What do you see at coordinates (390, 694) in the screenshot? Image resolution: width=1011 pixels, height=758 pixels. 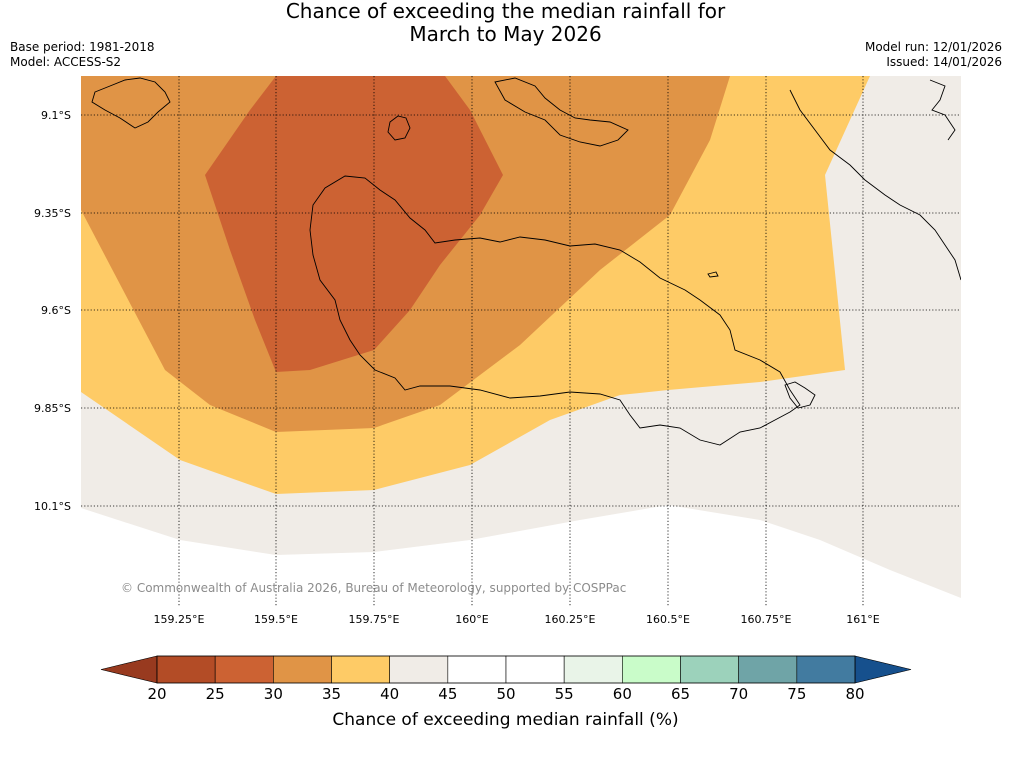 I see `colorbar-tick-40: 40` at bounding box center [390, 694].